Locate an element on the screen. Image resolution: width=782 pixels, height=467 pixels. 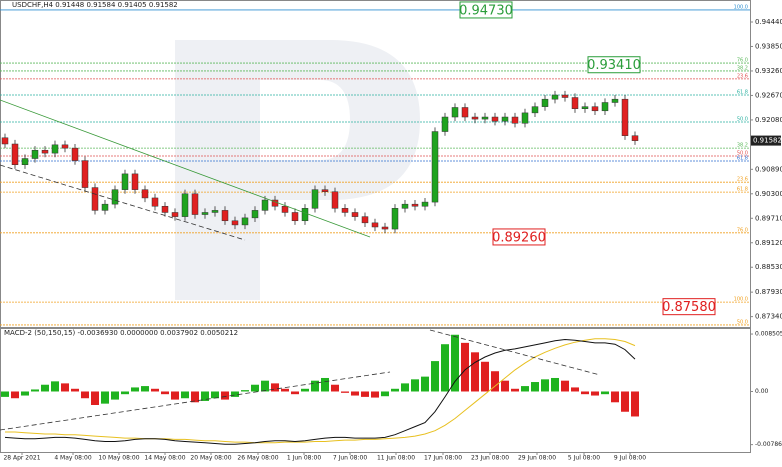
y-tick-label: 0.89120 is located at coordinates (768, 243).